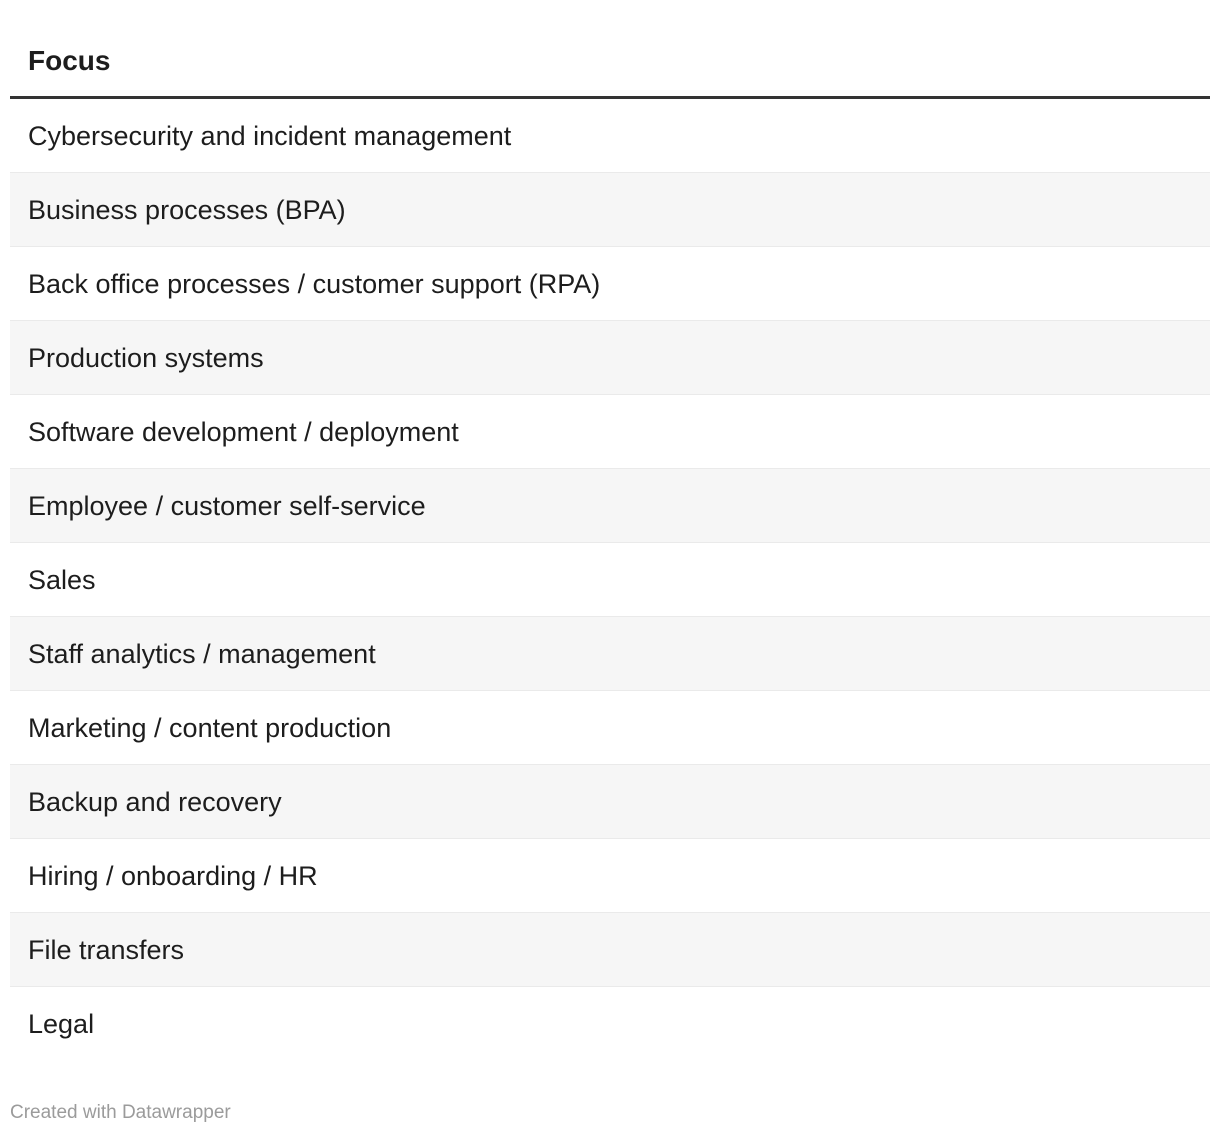  I want to click on table-row: Staff analytics / management, so click(610, 654).